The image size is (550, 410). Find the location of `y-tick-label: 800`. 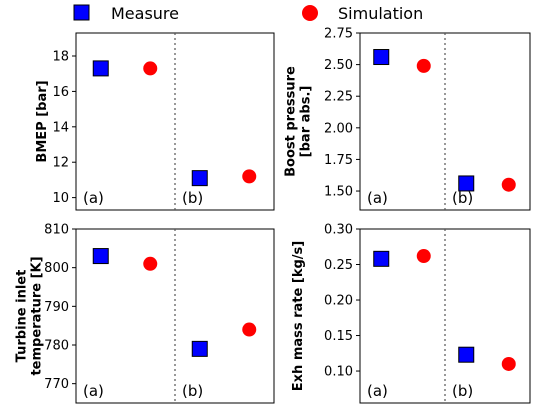

y-tick-label: 800 is located at coordinates (56, 268).